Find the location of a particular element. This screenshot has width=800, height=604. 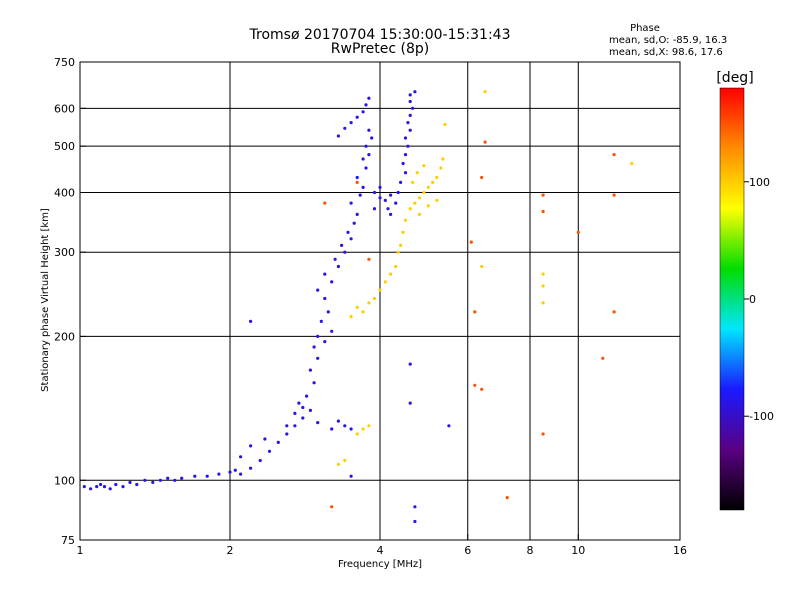

x-tick-label: 4 is located at coordinates (380, 550).